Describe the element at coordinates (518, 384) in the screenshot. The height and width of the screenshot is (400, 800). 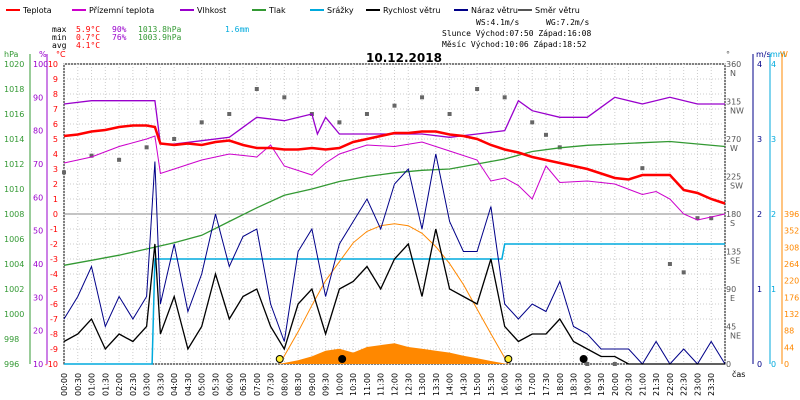
I see `tick-time: 16:30` at that location.